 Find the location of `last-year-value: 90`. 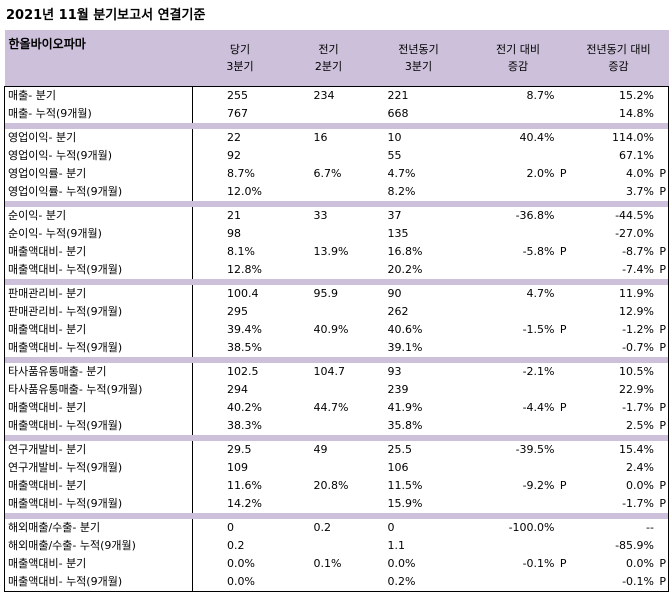

last-year-value: 90 is located at coordinates (394, 293).